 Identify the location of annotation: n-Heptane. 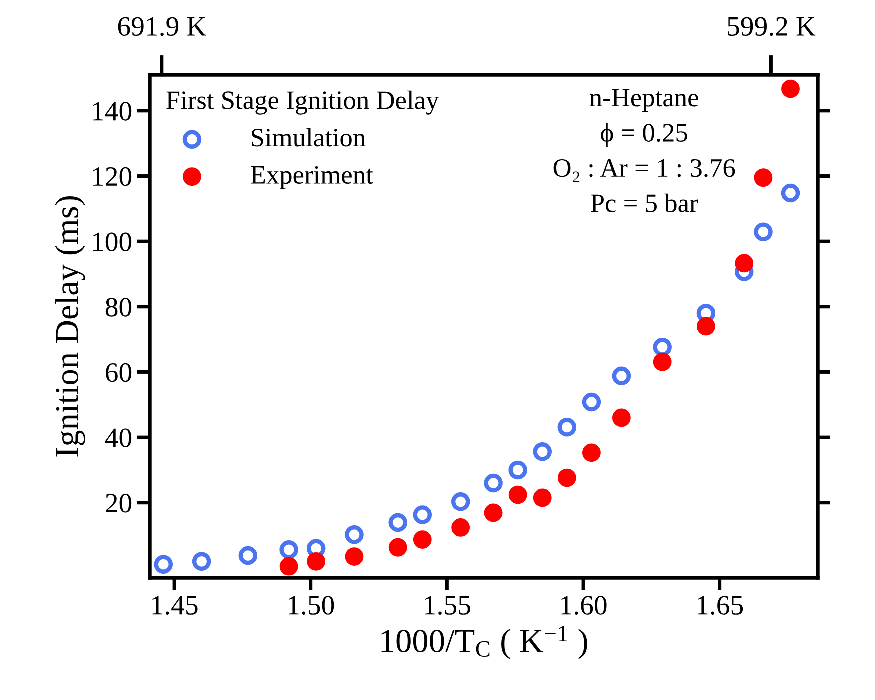
(644, 100).